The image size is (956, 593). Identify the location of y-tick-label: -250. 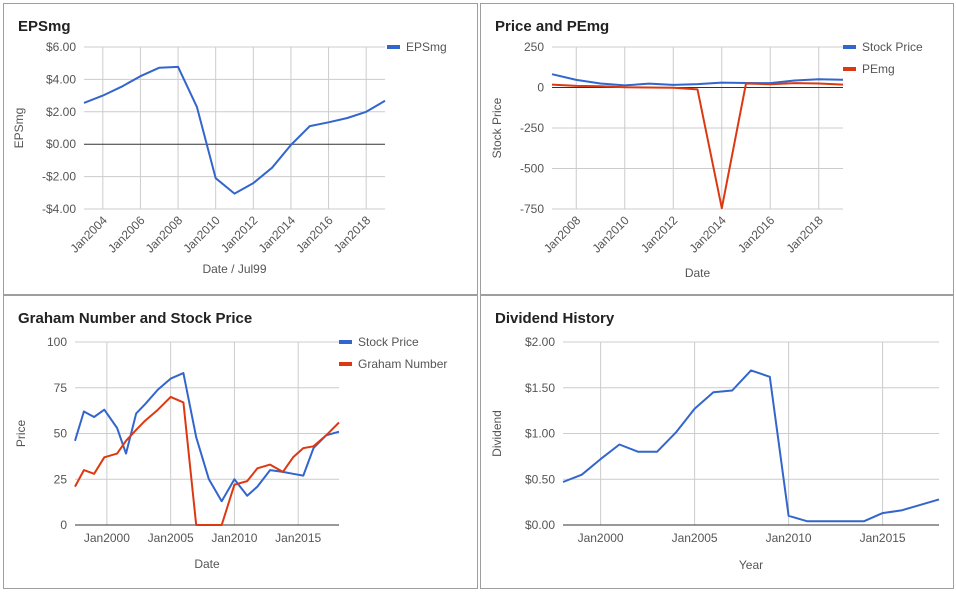
(532, 128).